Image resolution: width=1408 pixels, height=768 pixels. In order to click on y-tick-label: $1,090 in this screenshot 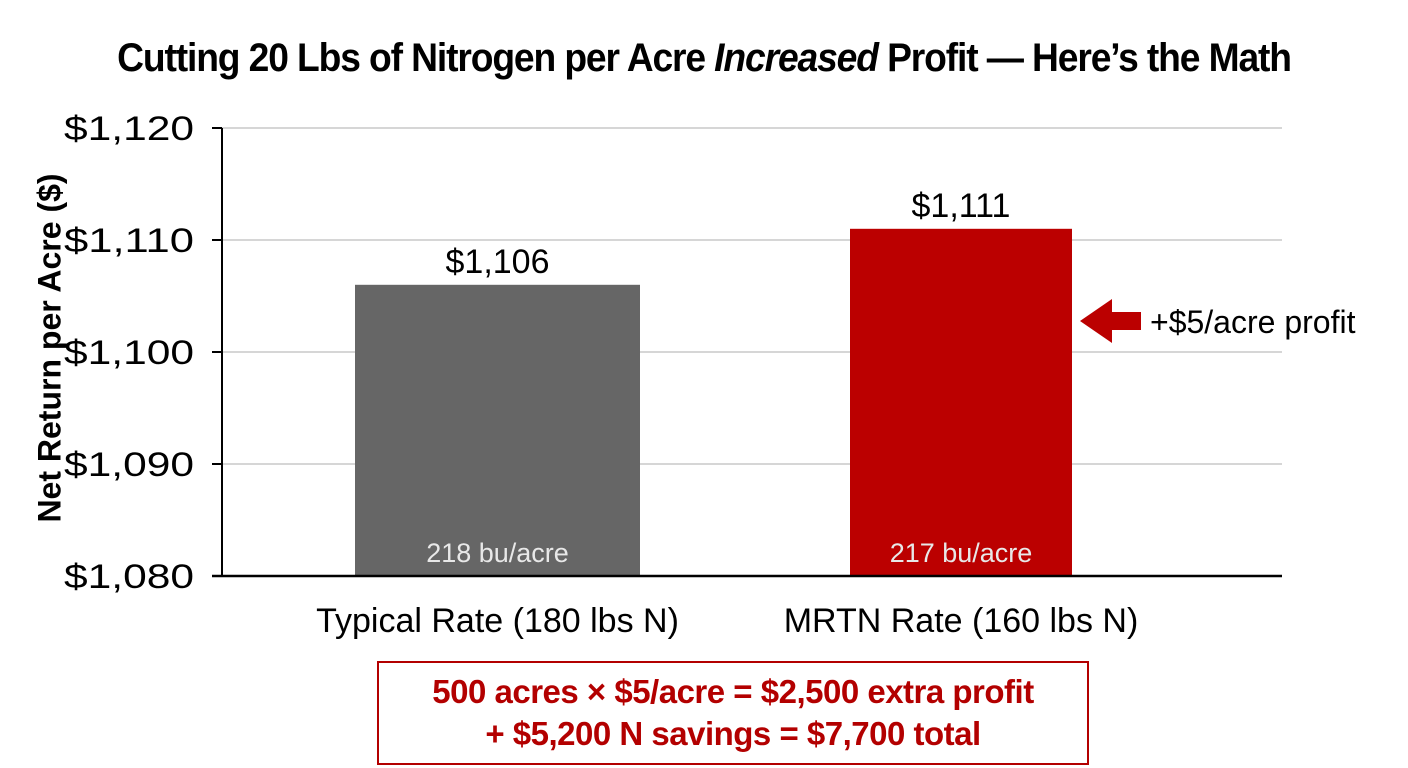, I will do `click(129, 465)`.